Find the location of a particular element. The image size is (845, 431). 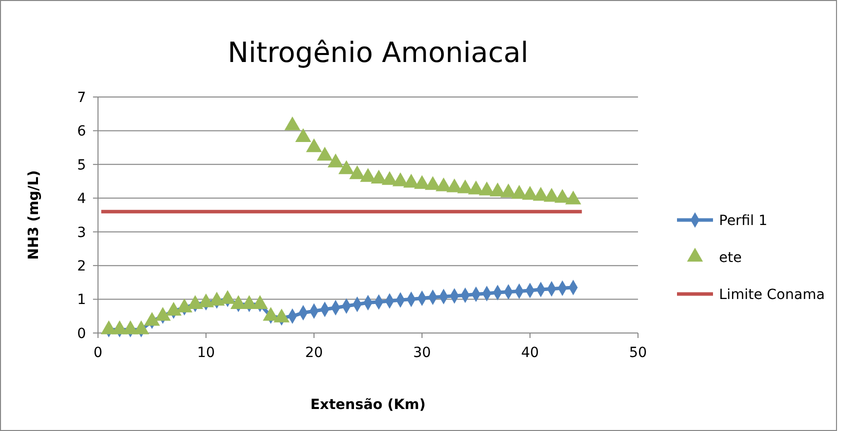

y-axis-title: NH3 (mg/L) is located at coordinates (34, 215).